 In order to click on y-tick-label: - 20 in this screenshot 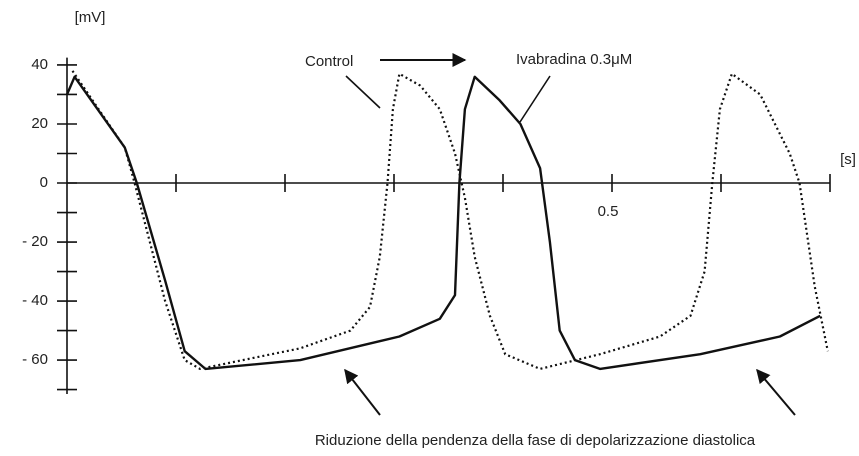, I will do `click(35, 241)`.